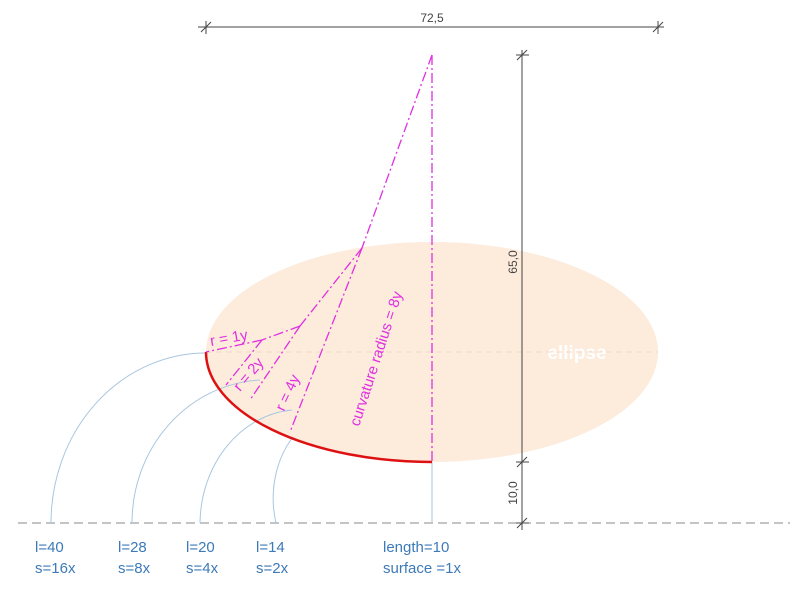  What do you see at coordinates (49, 547) in the screenshot?
I see `length-label-l40: l=40` at bounding box center [49, 547].